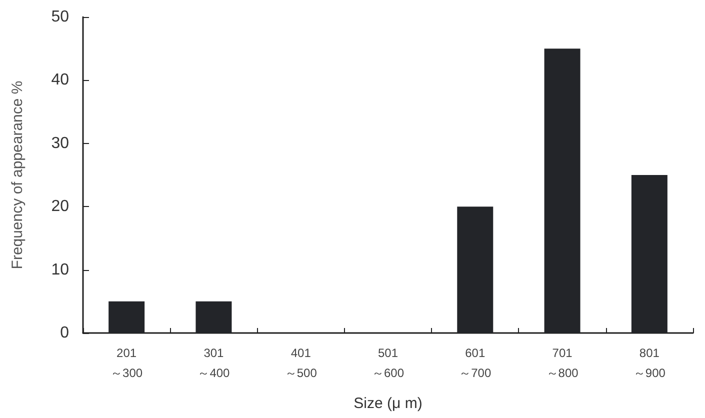 The image size is (705, 418). Describe the element at coordinates (60, 80) in the screenshot. I see `y-tick-label: 40` at that location.